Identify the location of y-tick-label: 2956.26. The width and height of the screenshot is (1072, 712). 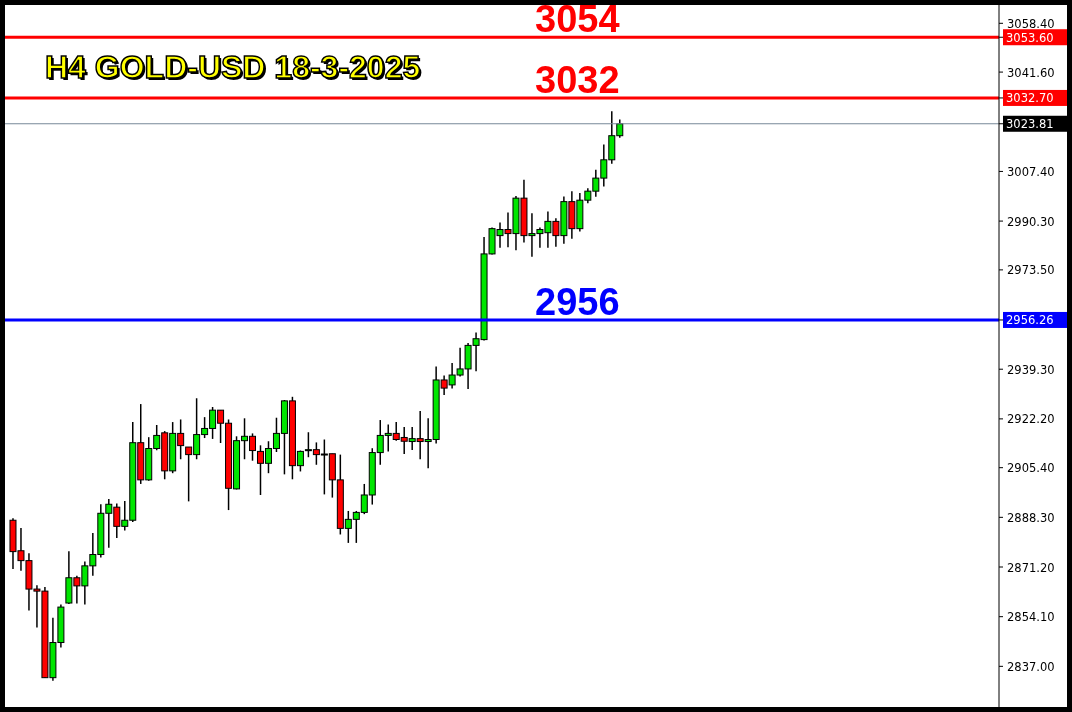
(1030, 320).